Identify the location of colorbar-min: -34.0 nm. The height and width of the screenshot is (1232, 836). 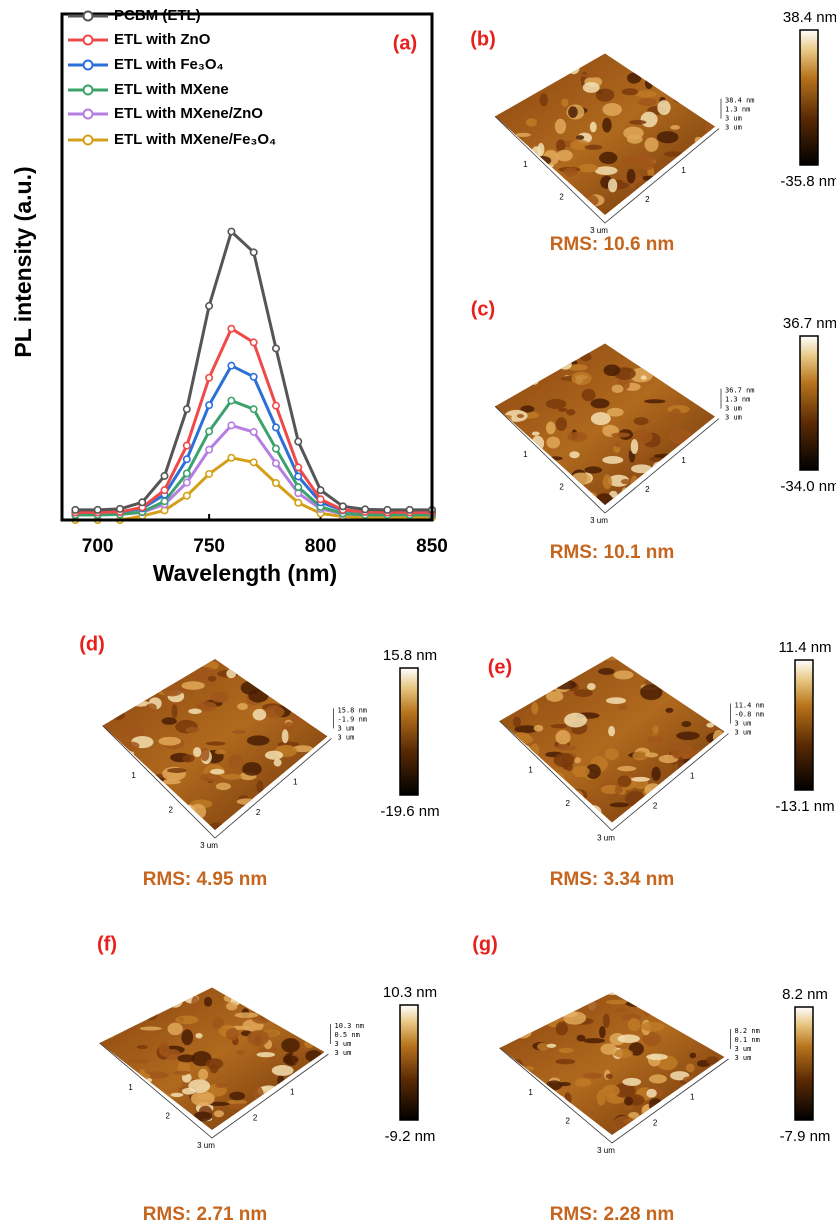
(808, 486).